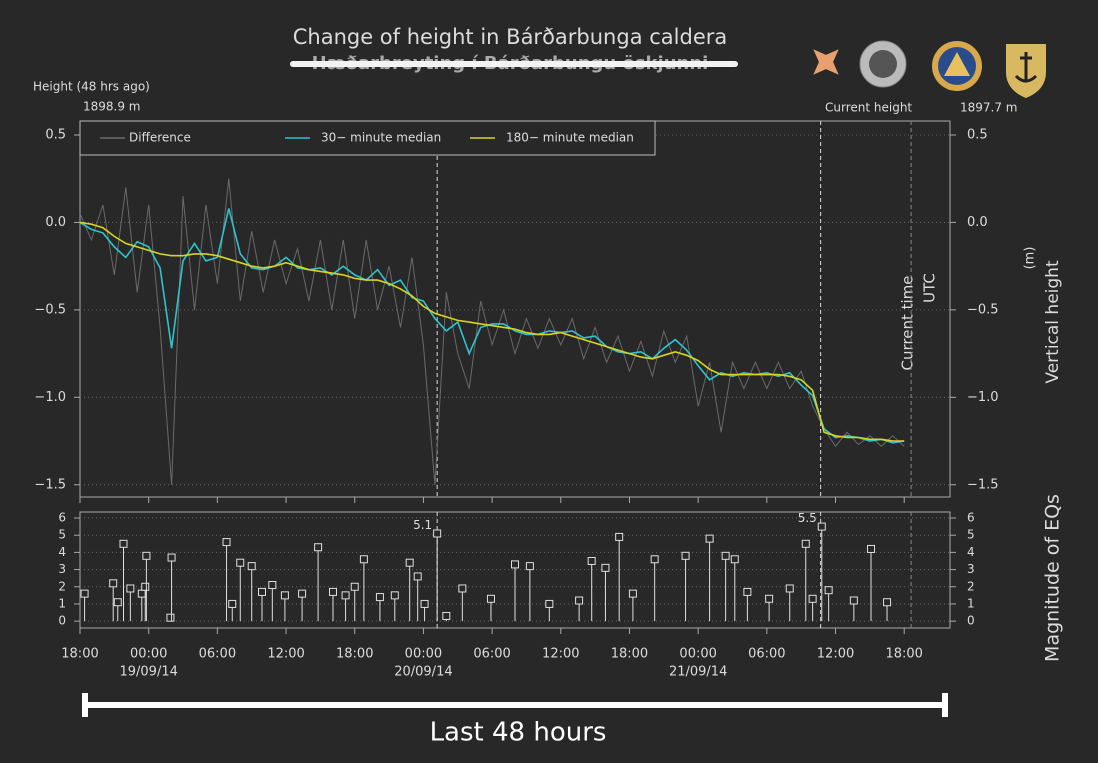  I want to click on legend-label: 180− minute median, so click(570, 138).